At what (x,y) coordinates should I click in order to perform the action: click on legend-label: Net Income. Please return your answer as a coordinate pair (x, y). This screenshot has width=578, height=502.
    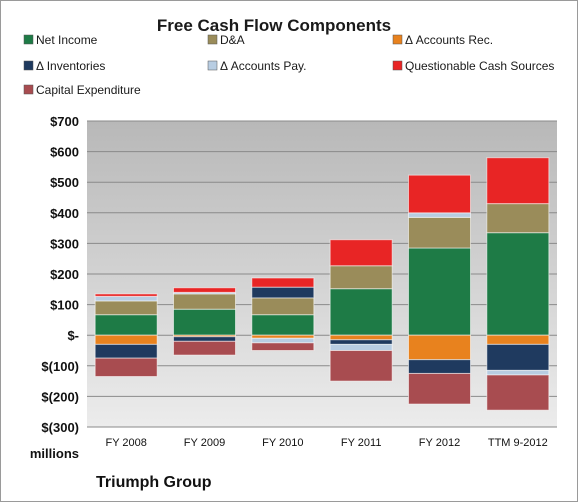
    Looking at the image, I should click on (67, 40).